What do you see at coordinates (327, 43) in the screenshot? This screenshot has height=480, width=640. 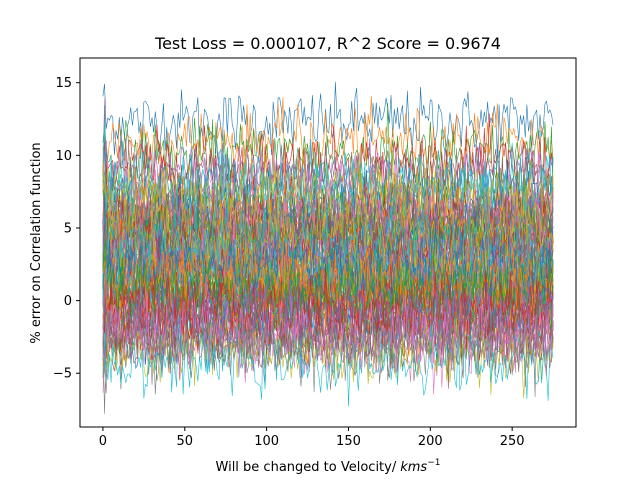 I see `chart-title: Test Loss = 0.000107, R^2 Score = 0.9674` at bounding box center [327, 43].